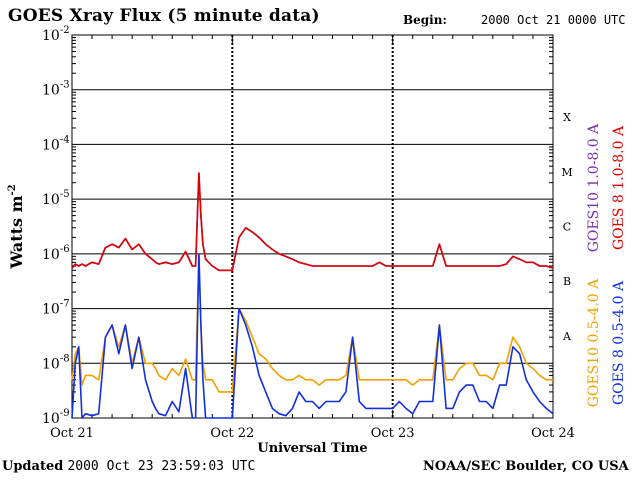  Describe the element at coordinates (72, 433) in the screenshot. I see `x-tick-label: Oct 21` at that location.